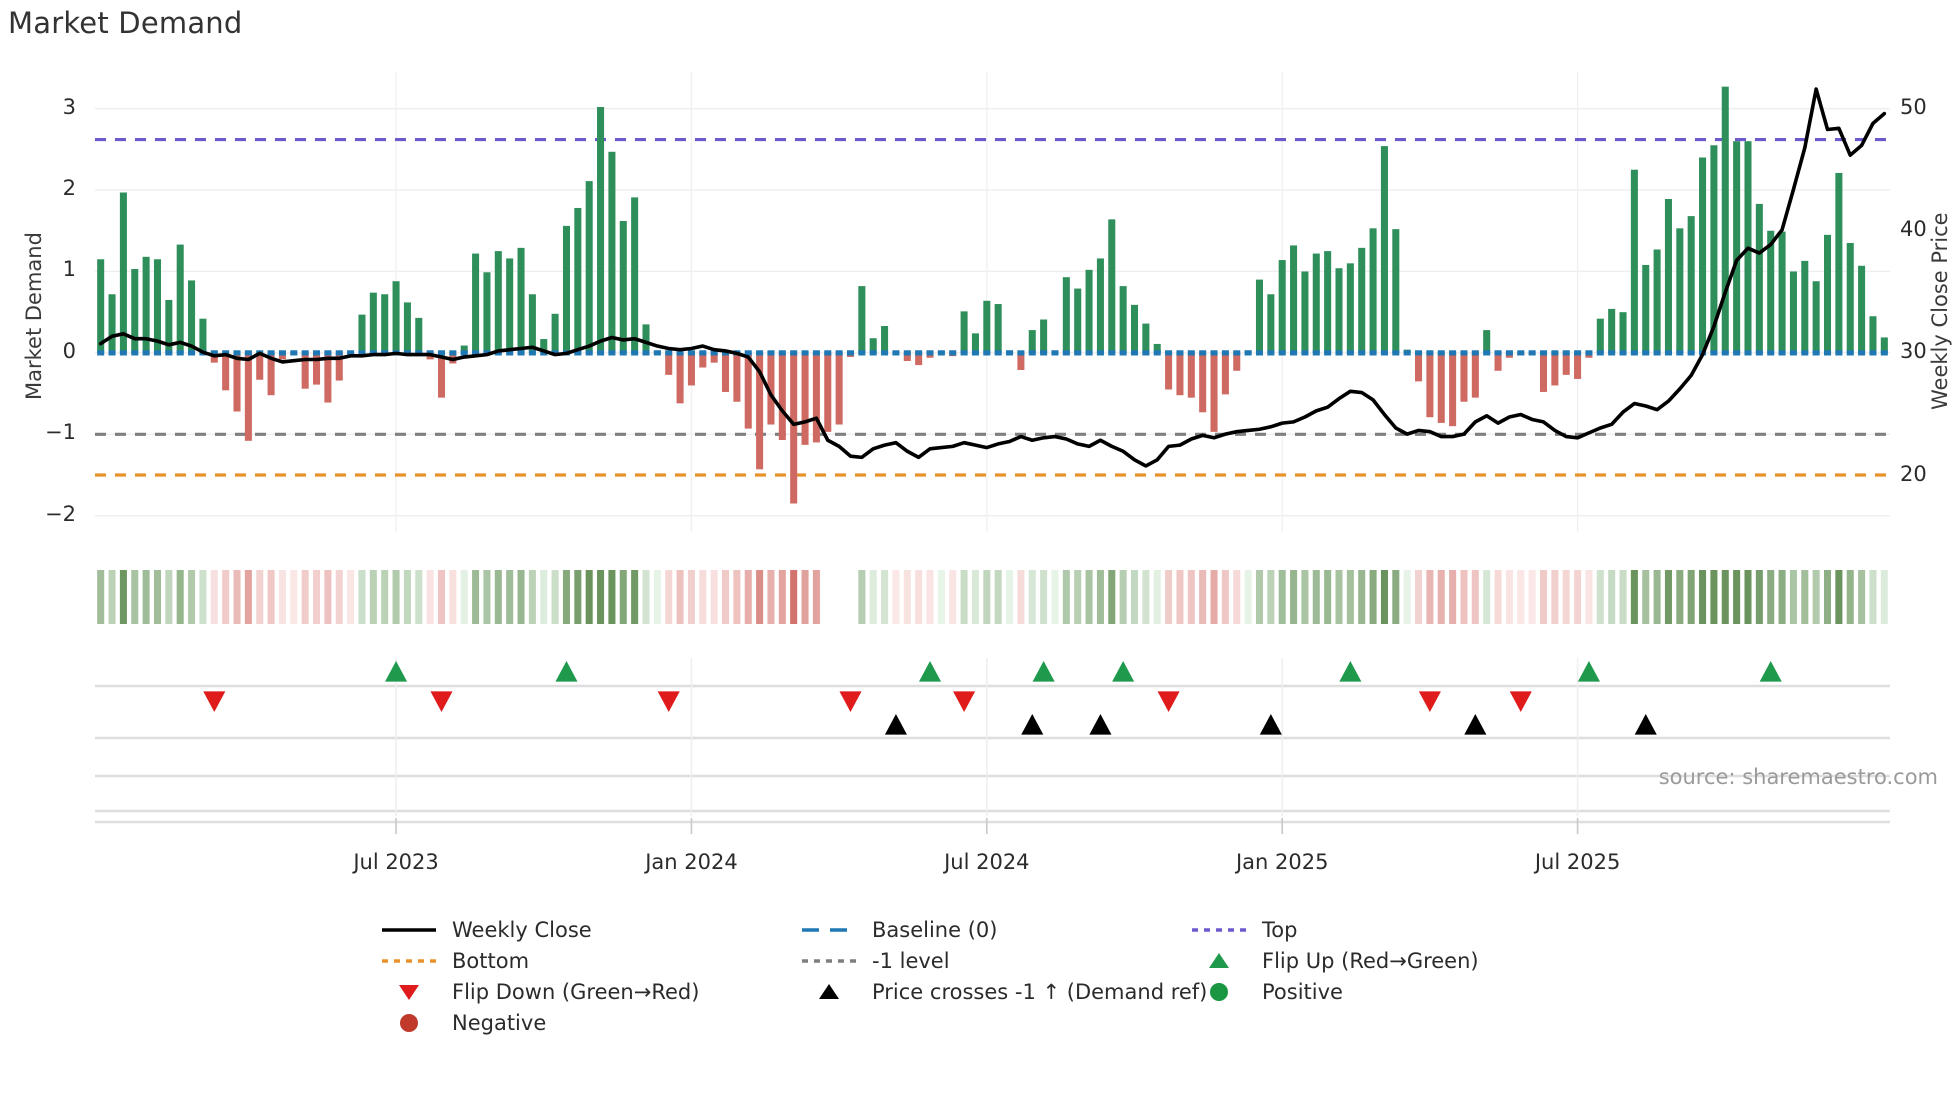 The height and width of the screenshot is (1102, 1960). Describe the element at coordinates (1280, 930) in the screenshot. I see `legend-label: Top` at that location.